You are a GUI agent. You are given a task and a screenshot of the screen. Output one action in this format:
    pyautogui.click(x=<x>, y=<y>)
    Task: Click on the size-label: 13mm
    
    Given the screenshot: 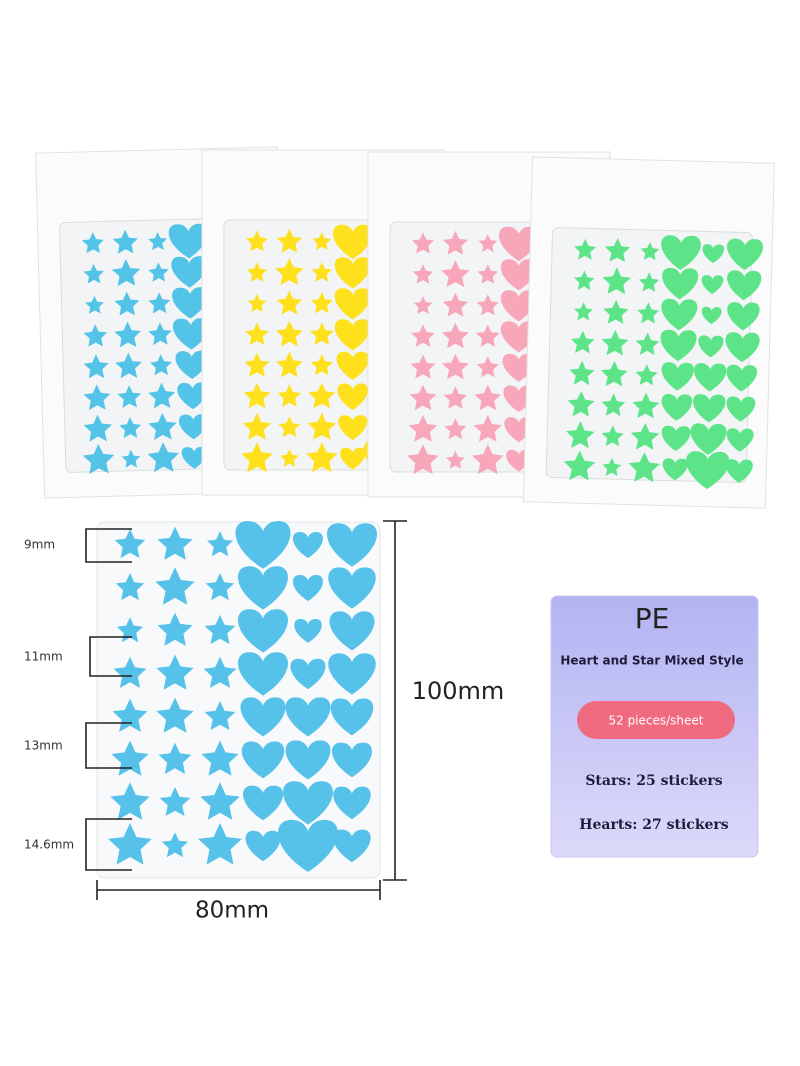 What is the action you would take?
    pyautogui.click(x=43, y=746)
    